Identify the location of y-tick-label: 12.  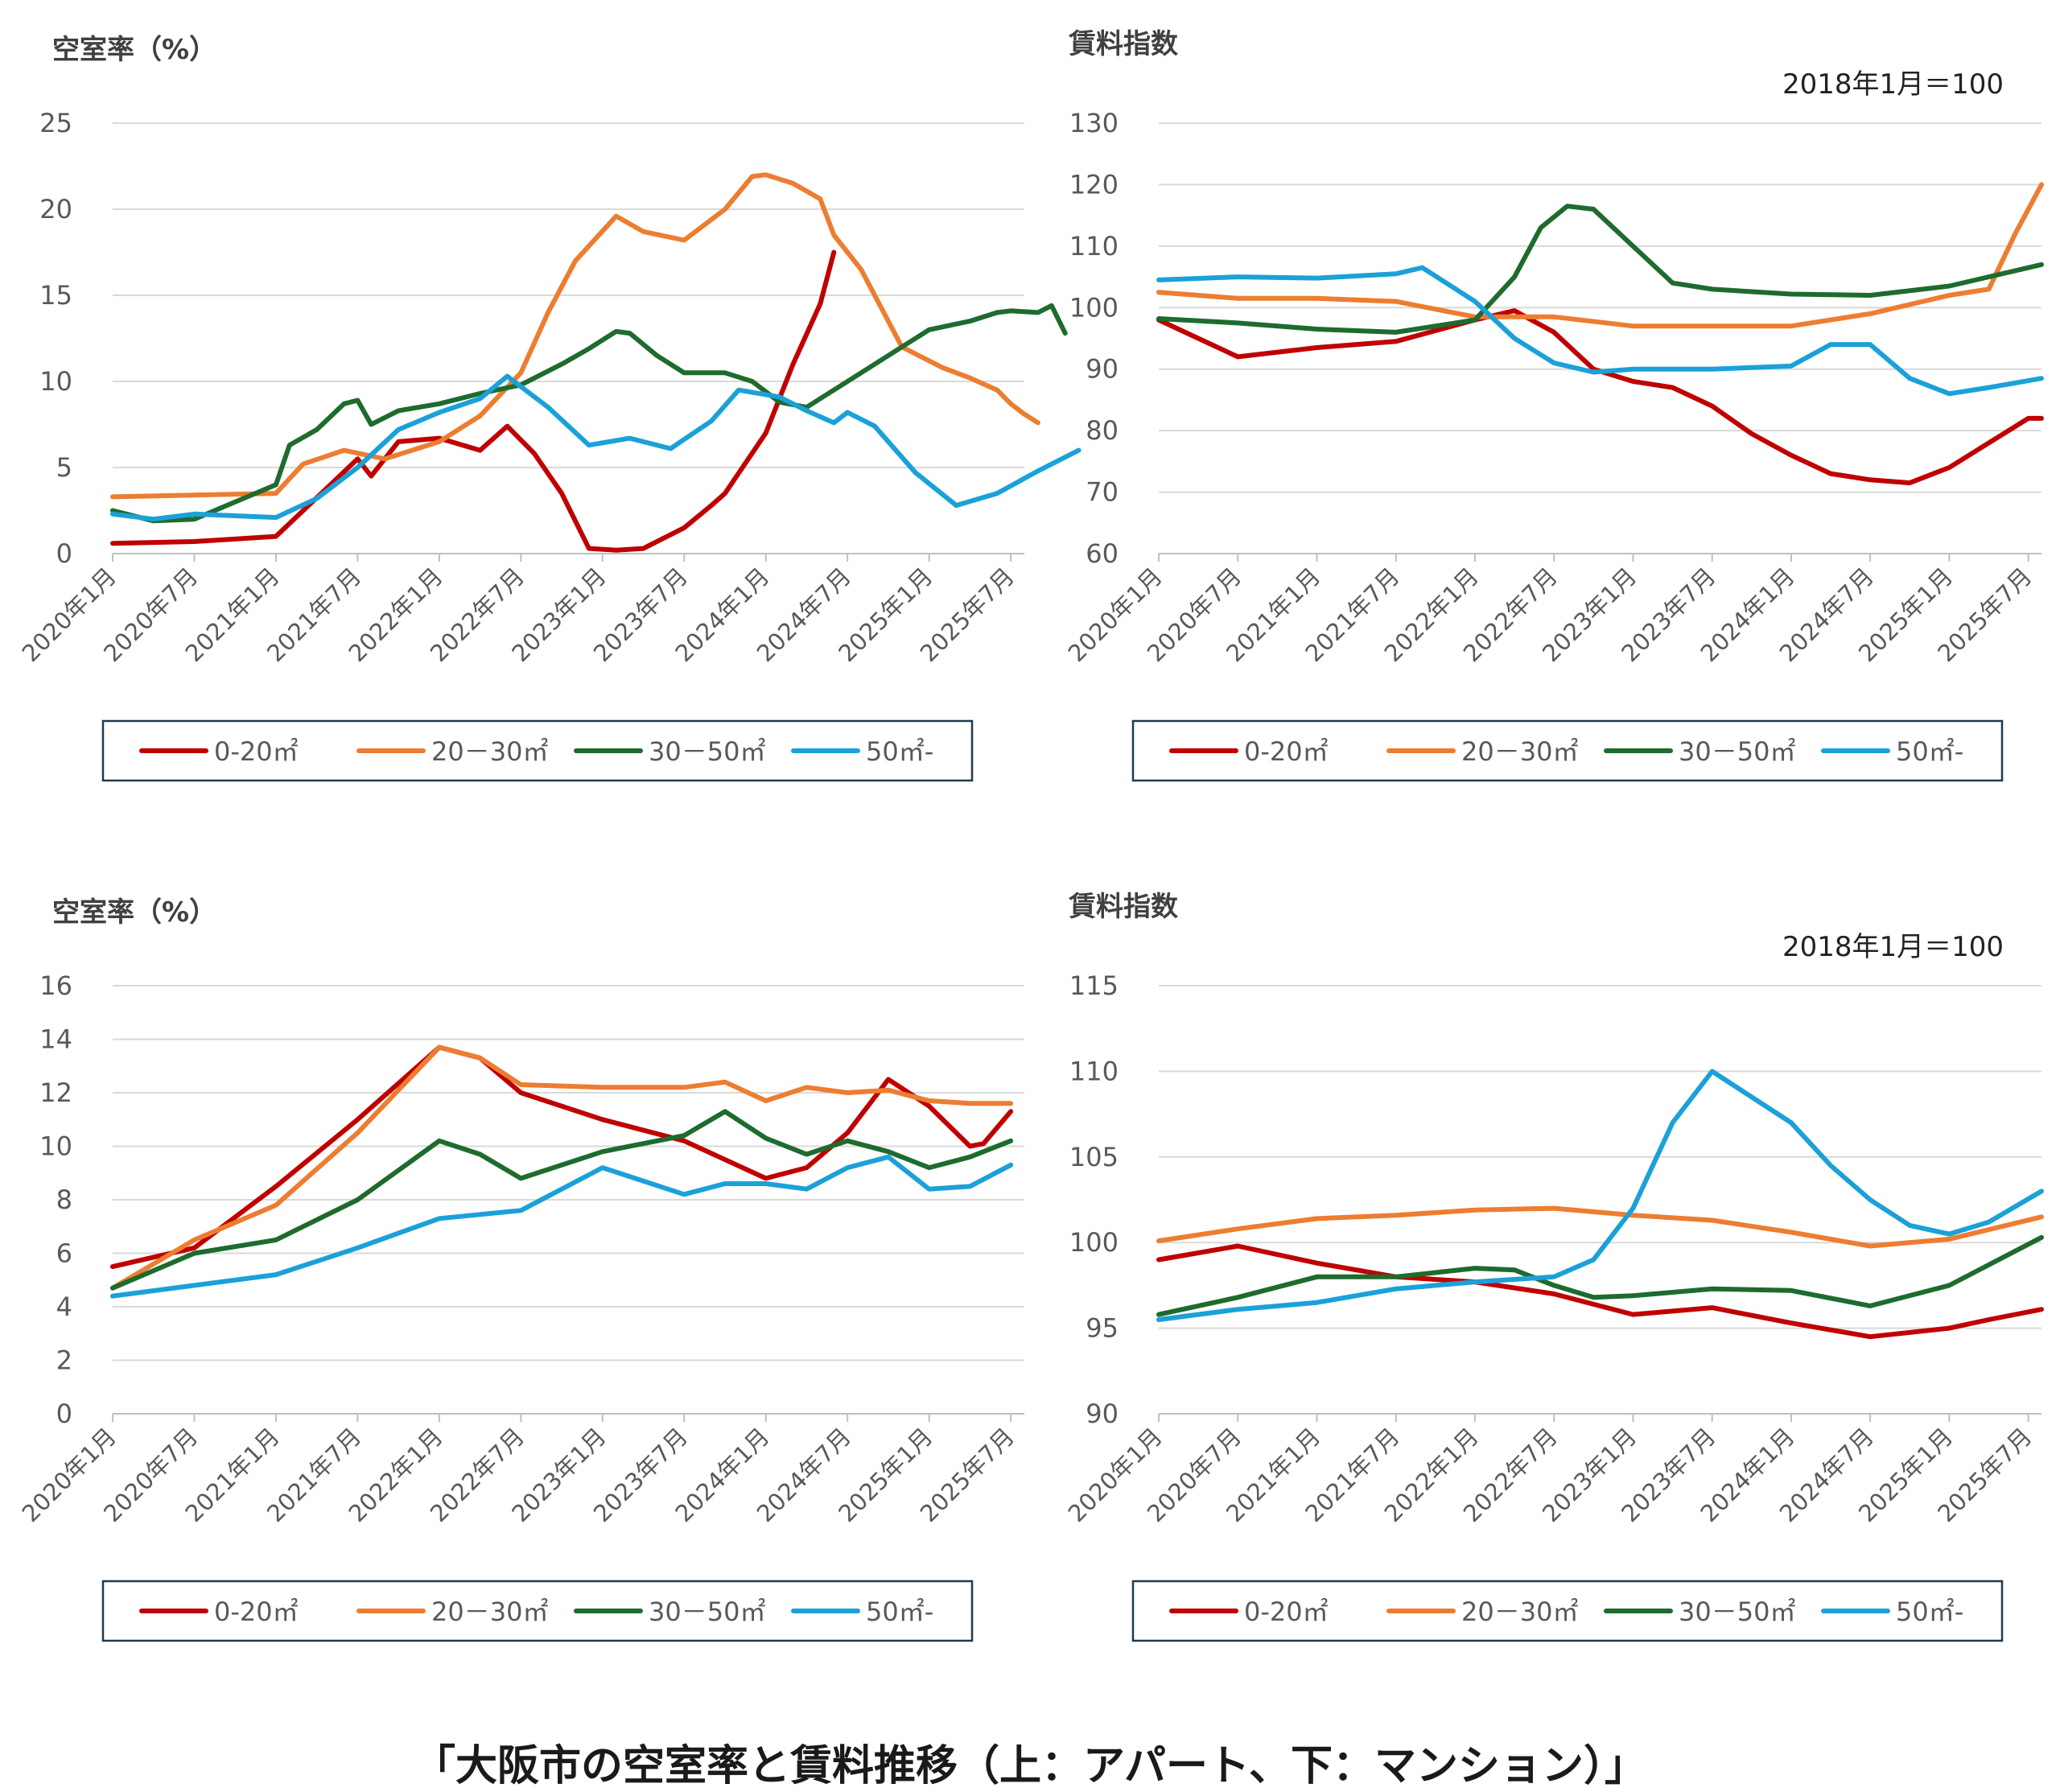
(55, 1092).